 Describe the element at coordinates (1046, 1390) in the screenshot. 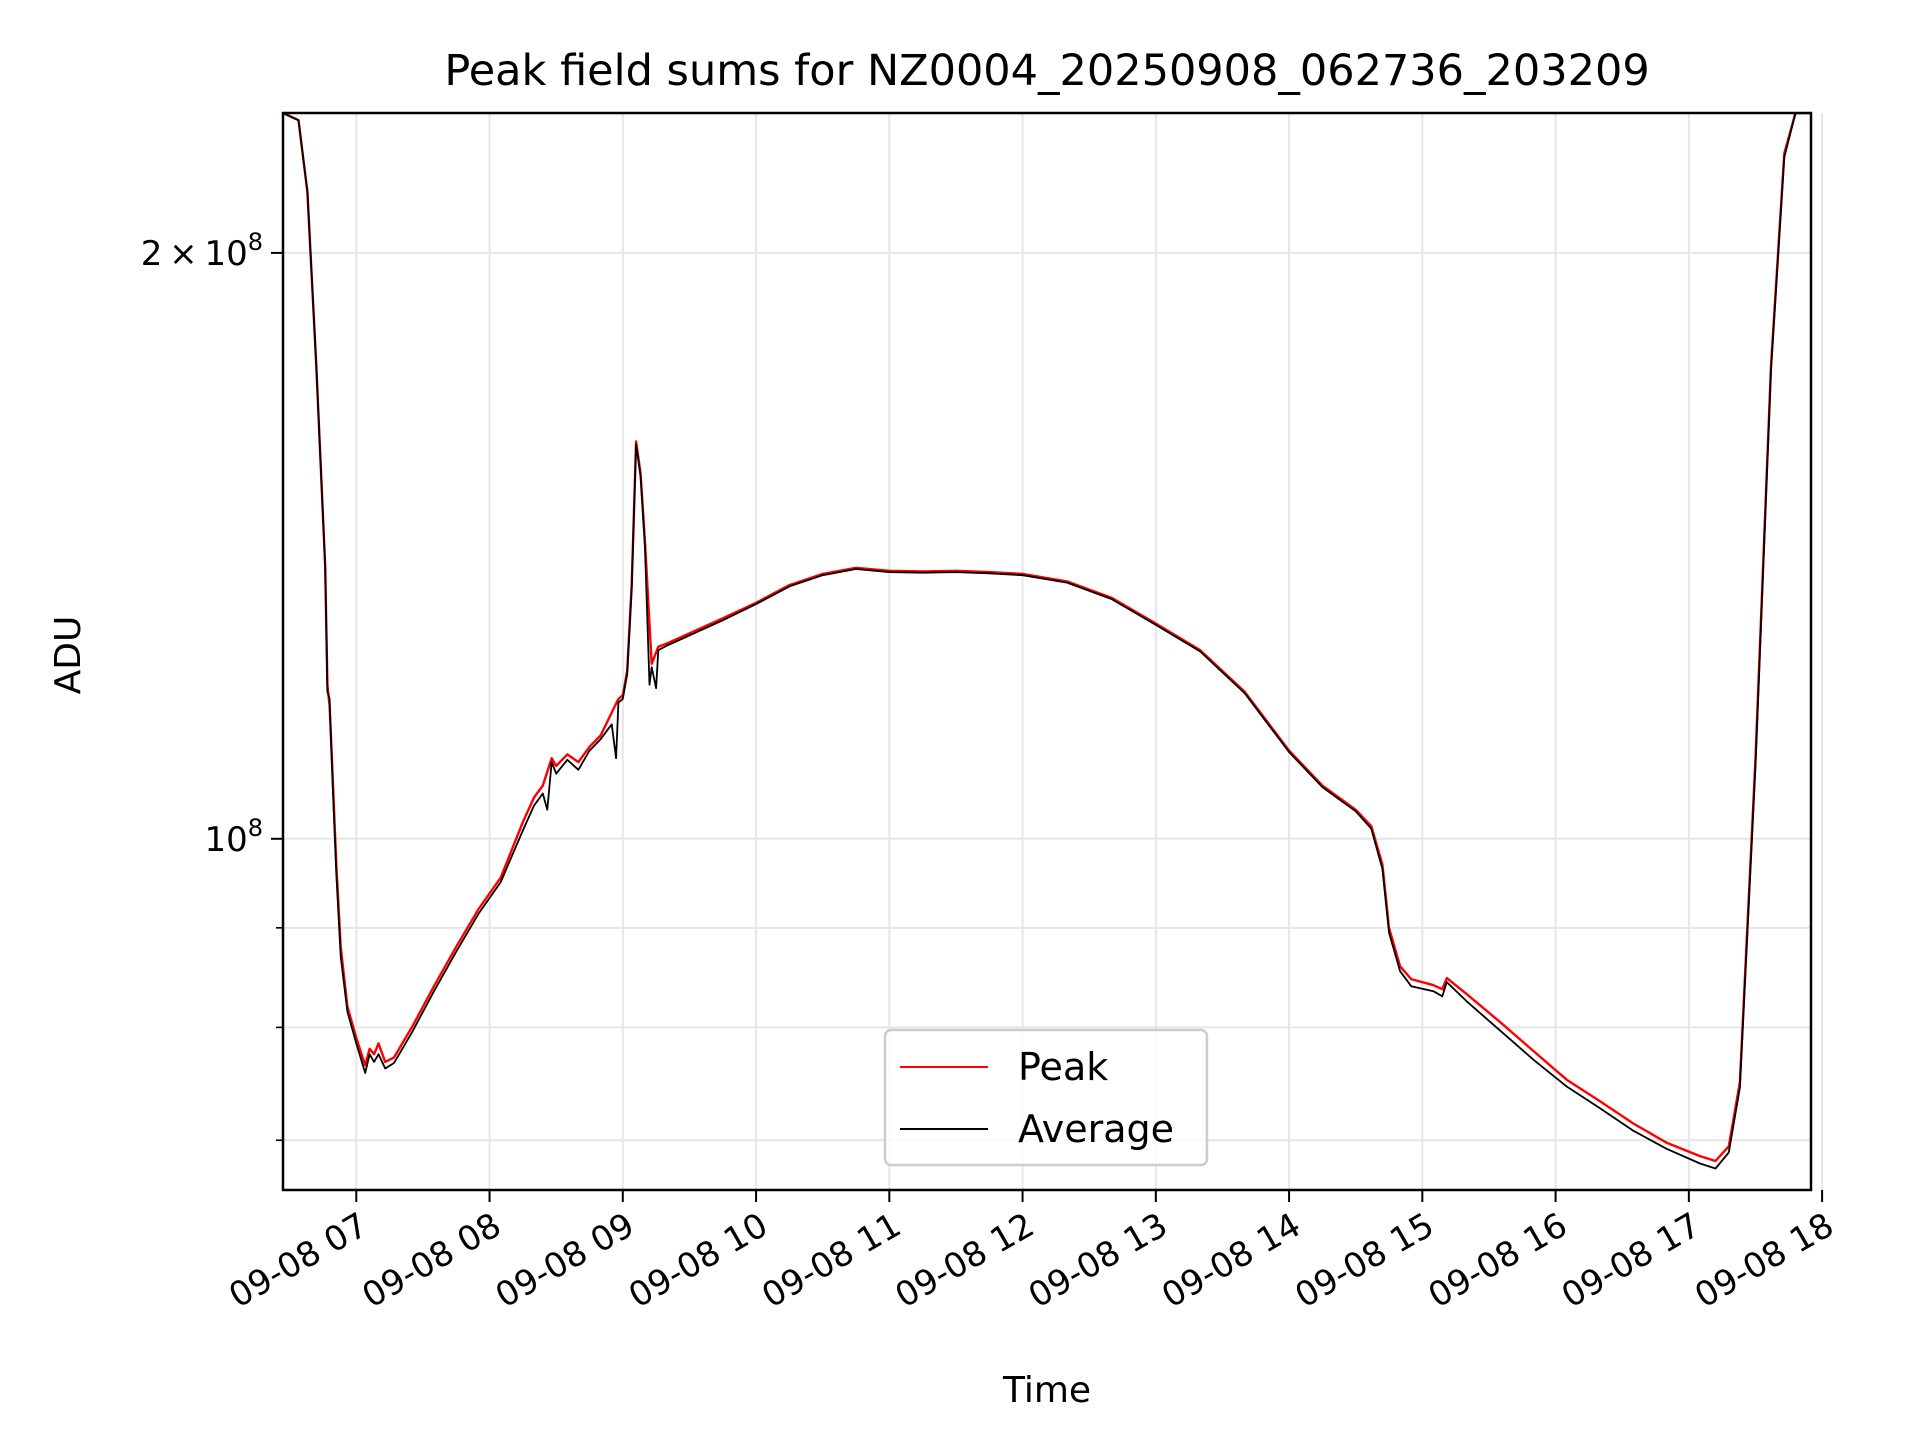

I see `x-axis-label: Time` at that location.